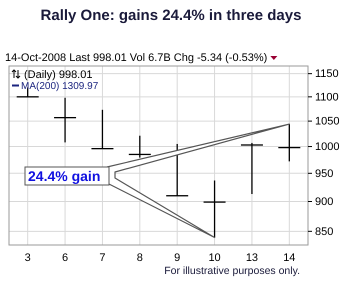 This screenshot has height=289, width=343. What do you see at coordinates (324, 174) in the screenshot?
I see `y-tick-label: 950` at bounding box center [324, 174].